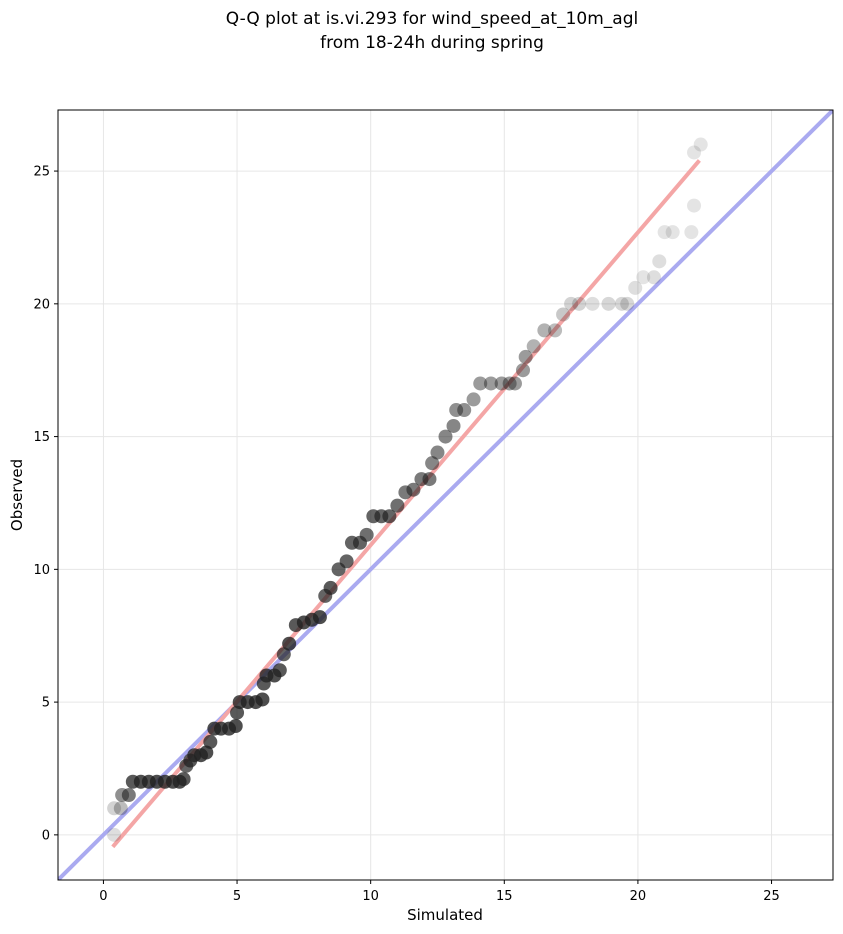 This screenshot has height=934, width=843. Describe the element at coordinates (17, 495) in the screenshot. I see `y-axis-label: Observed` at that location.